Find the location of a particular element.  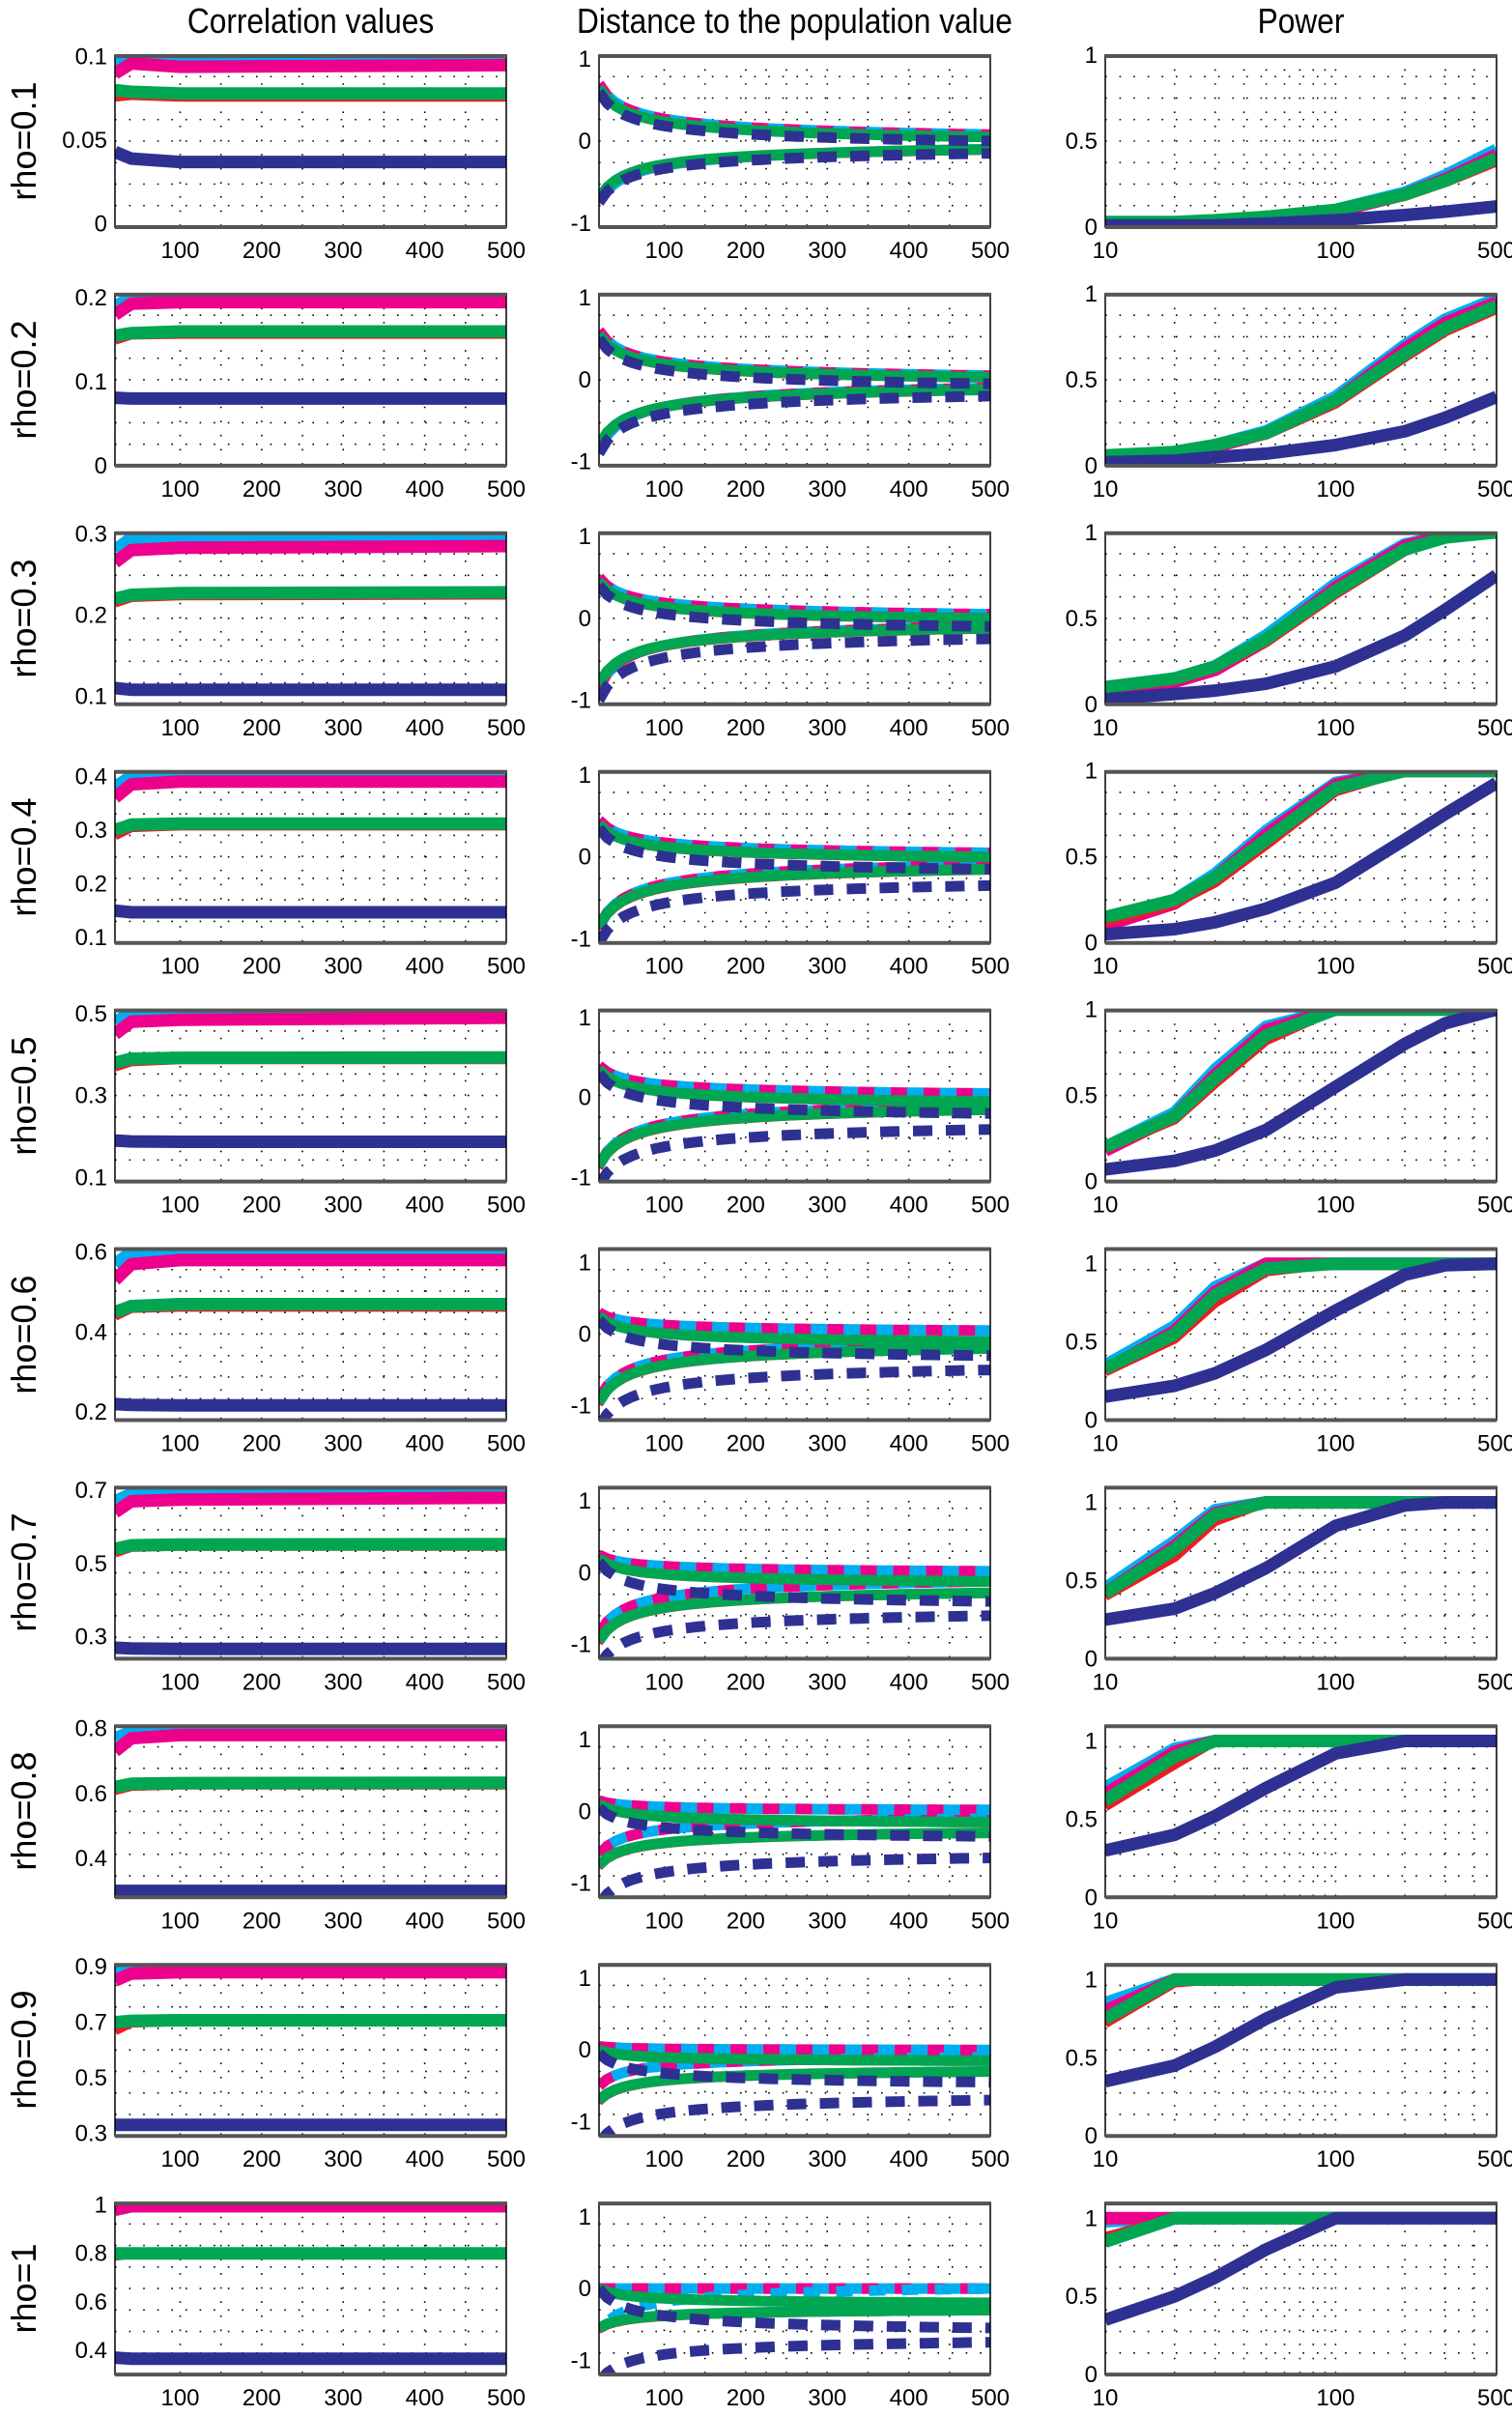

series-line-green-upper is located at coordinates (794, 2055).